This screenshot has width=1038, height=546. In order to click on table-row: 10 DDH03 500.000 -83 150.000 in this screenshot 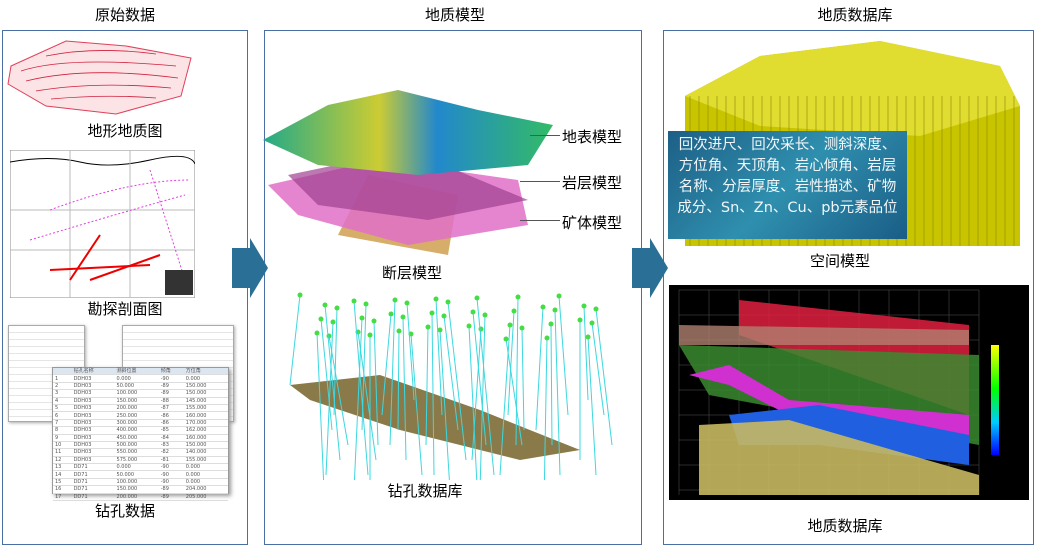, I will do `click(140, 445)`.